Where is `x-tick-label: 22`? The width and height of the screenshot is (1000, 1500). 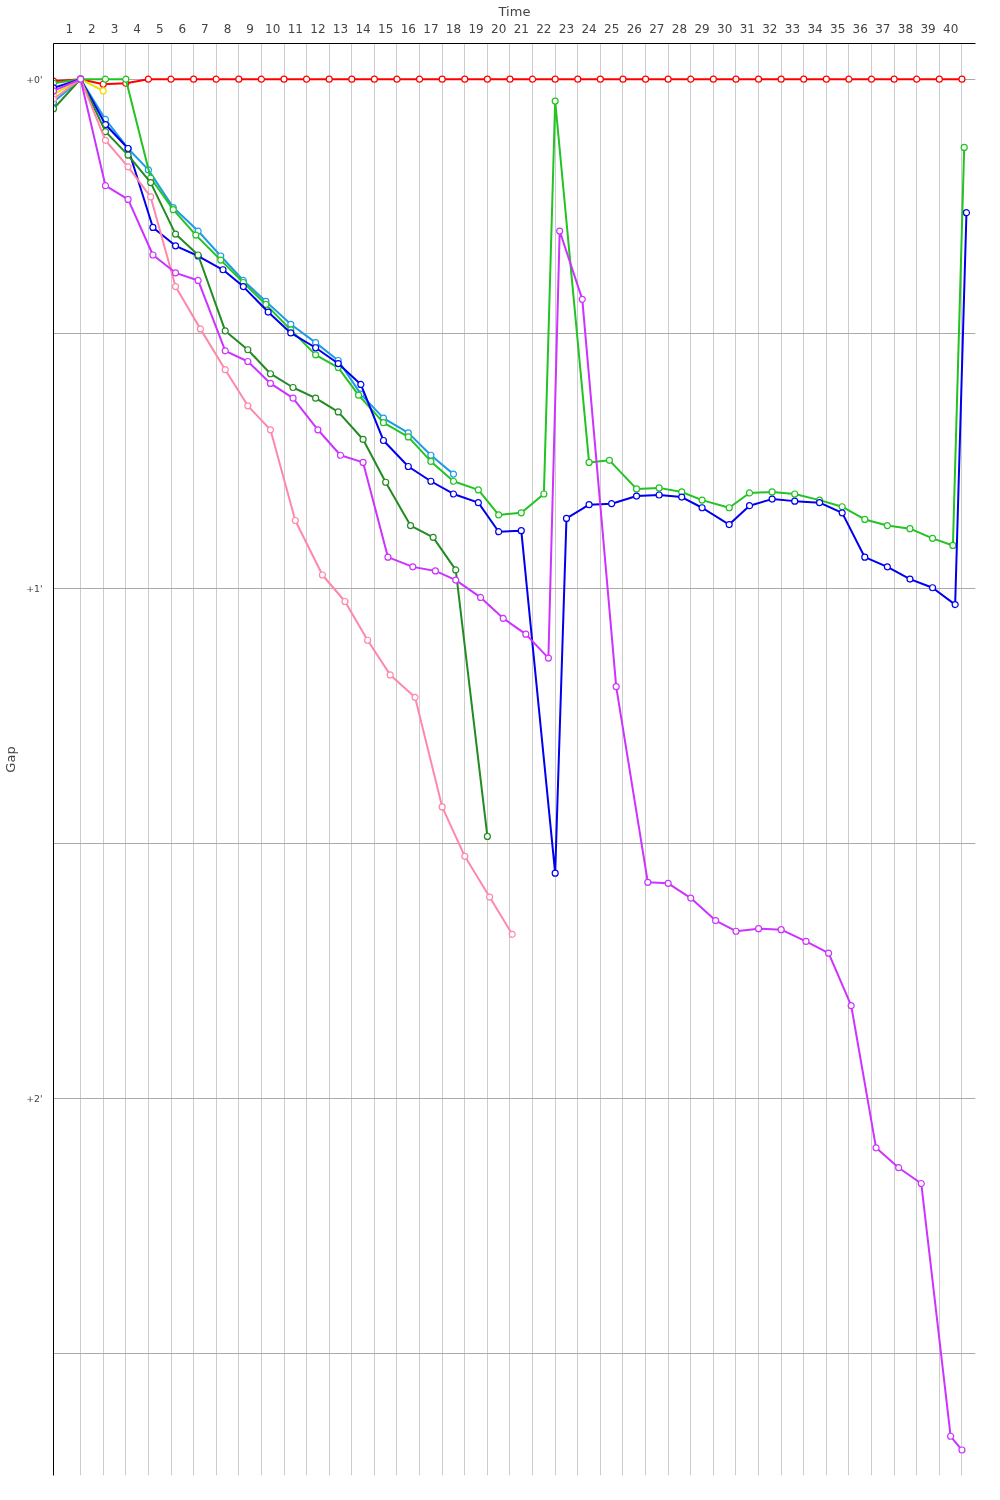
x-tick-label: 22 is located at coordinates (544, 28).